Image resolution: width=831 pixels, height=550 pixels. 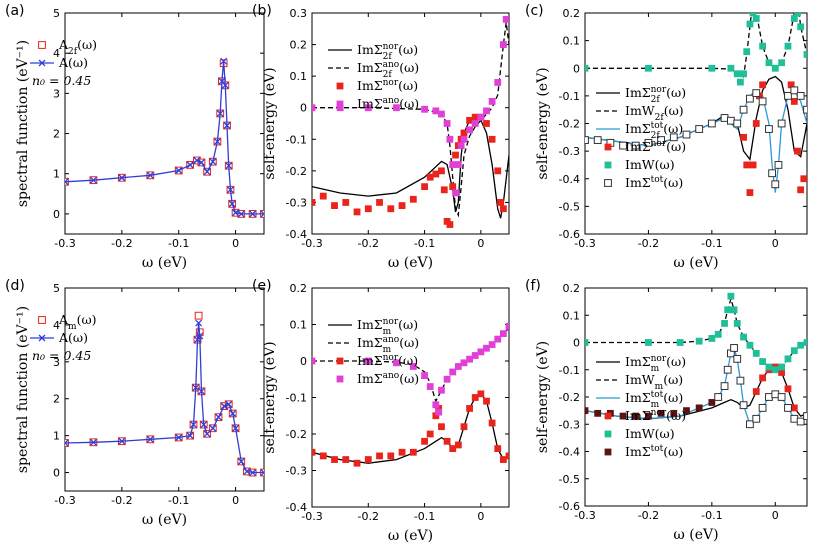 I want to click on series-group, so click(x=164, y=394).